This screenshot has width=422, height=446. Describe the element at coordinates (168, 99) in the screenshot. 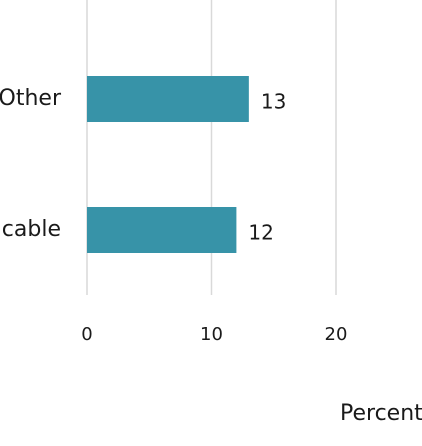

I see `bar-other` at that location.